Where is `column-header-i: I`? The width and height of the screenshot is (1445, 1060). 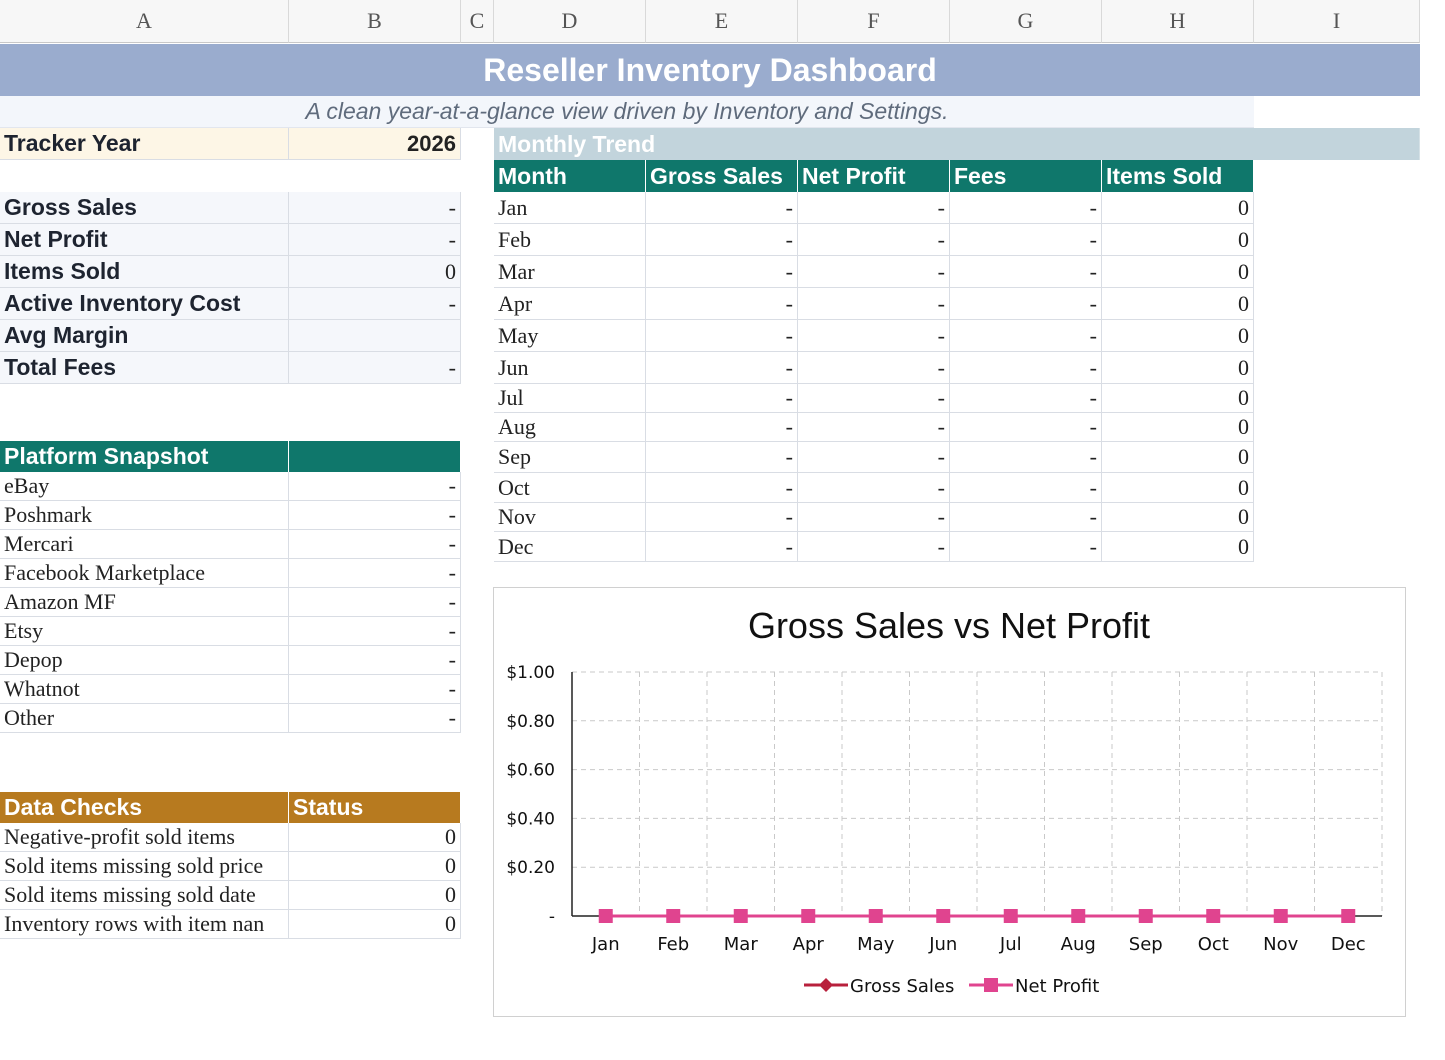
column-header-i: I is located at coordinates (1337, 21).